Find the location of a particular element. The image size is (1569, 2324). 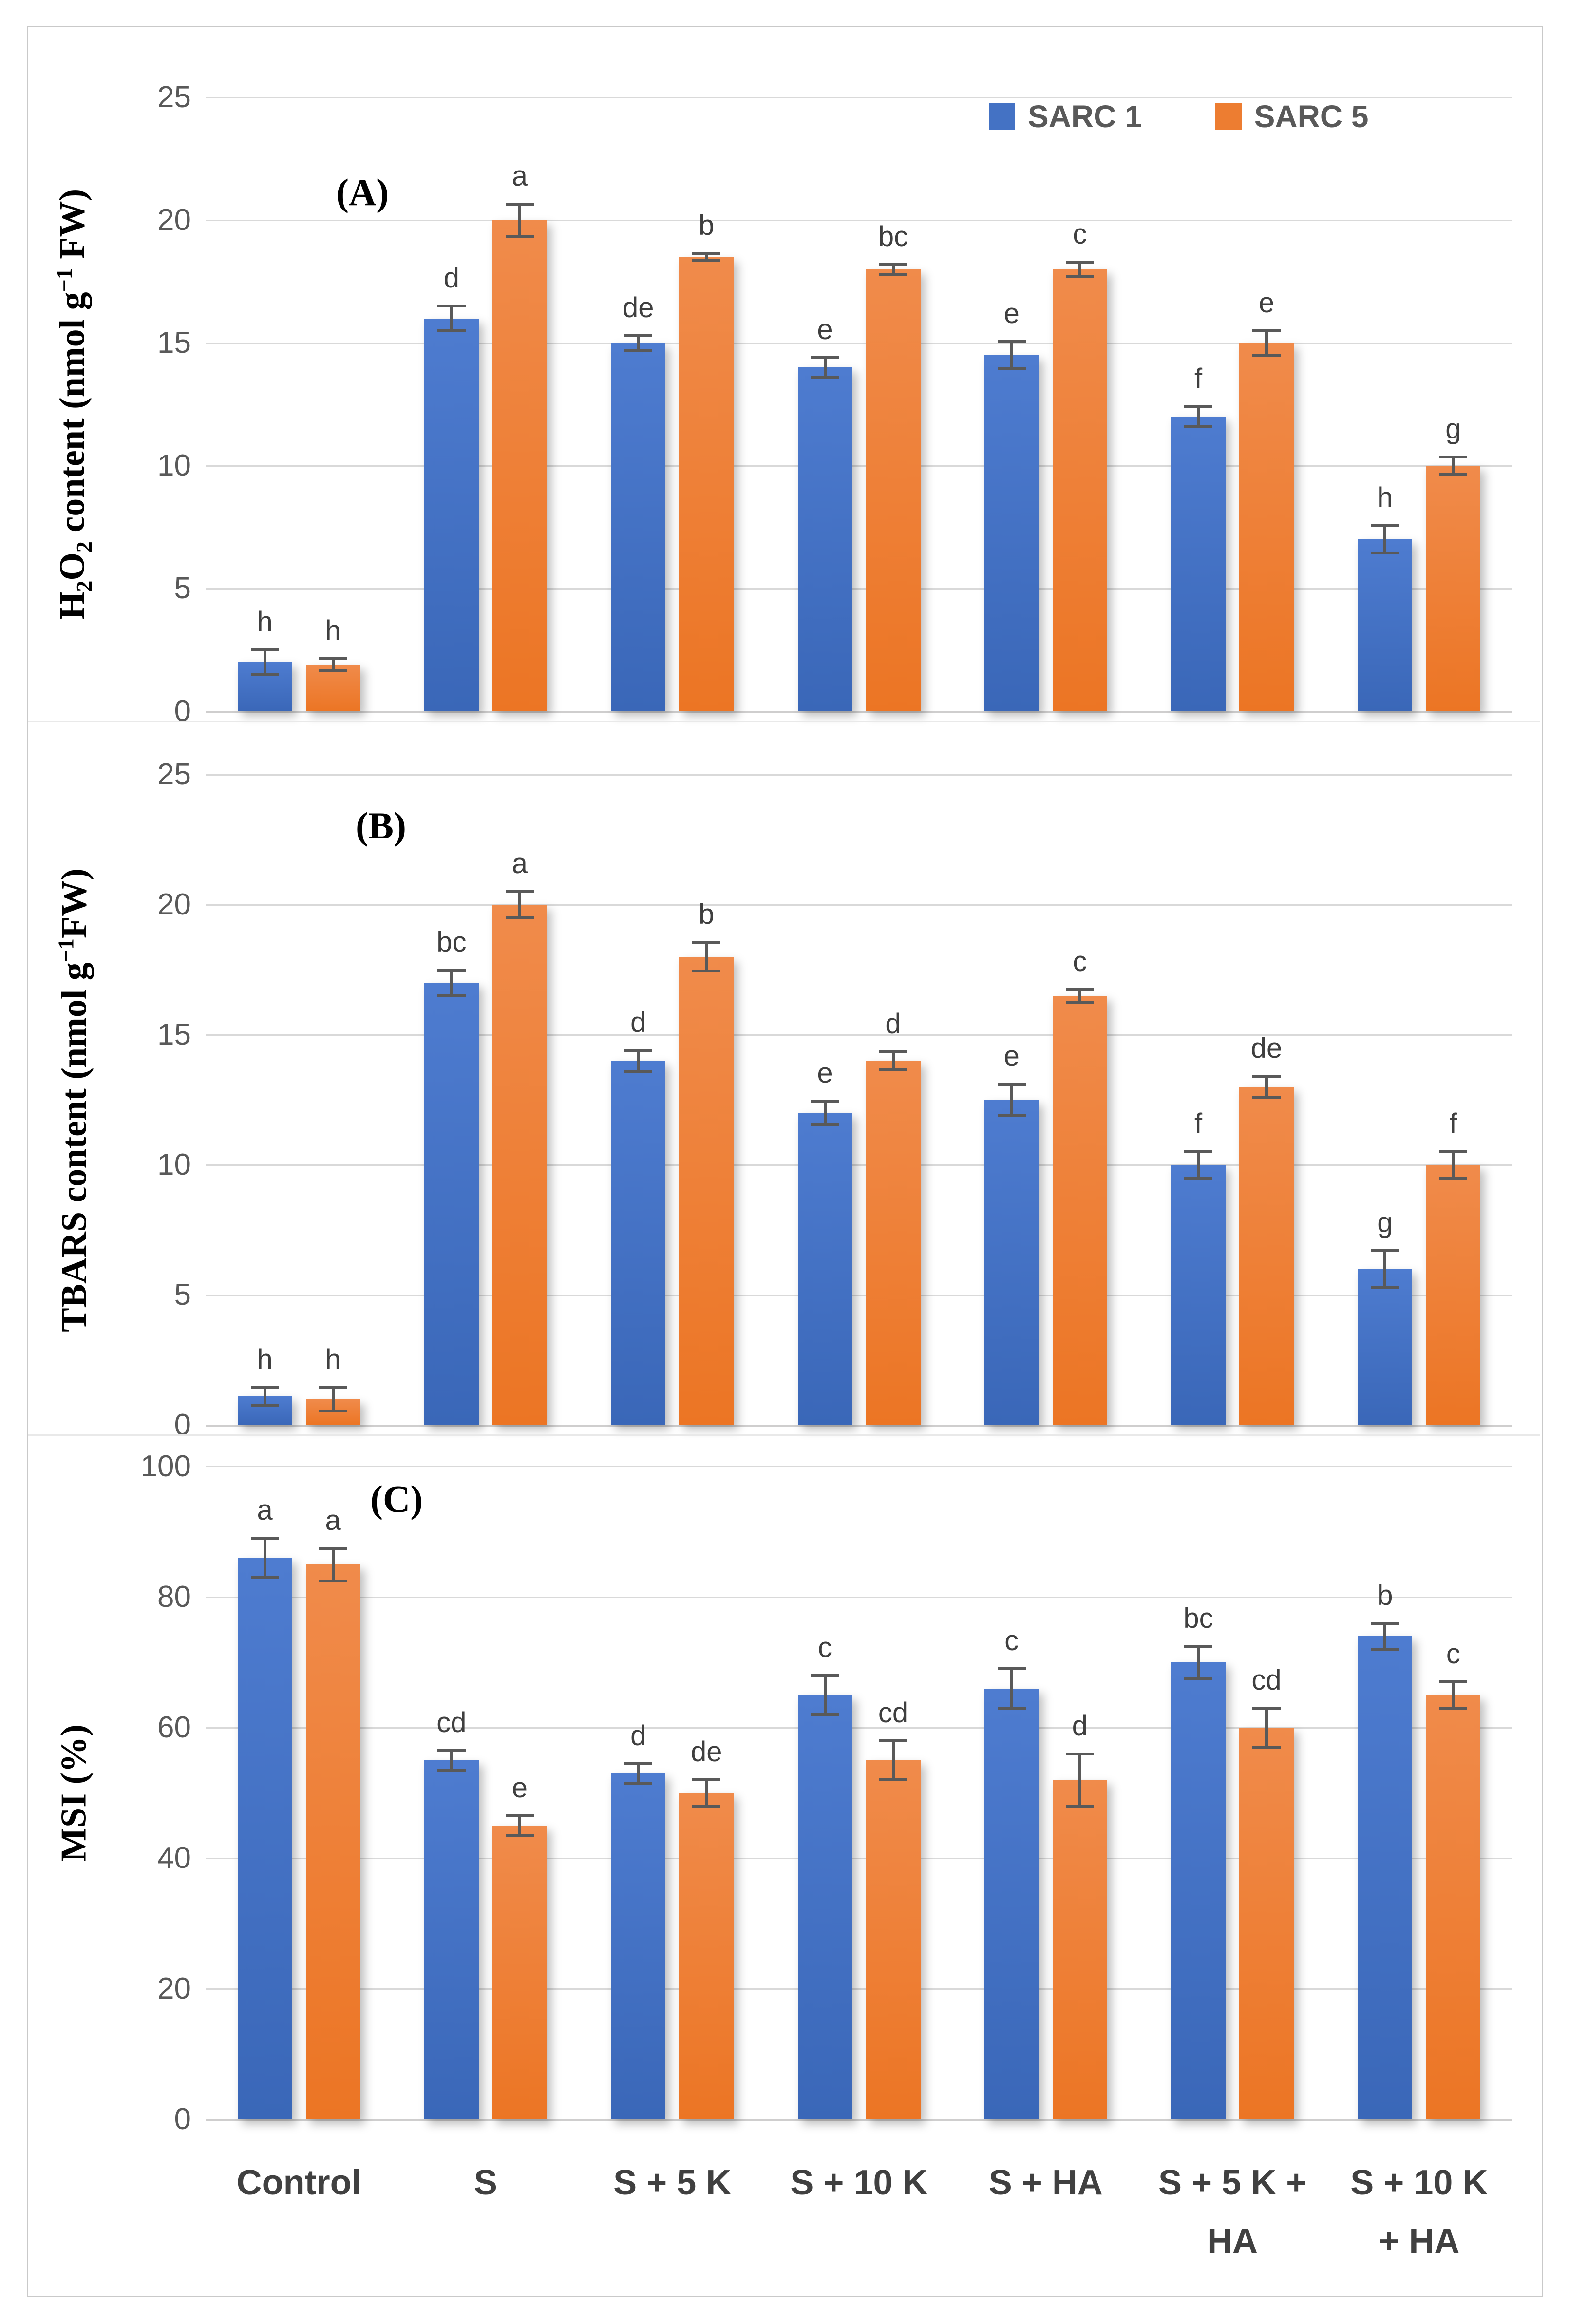

bar-sarc5-S + 10 K is located at coordinates (893, 490).